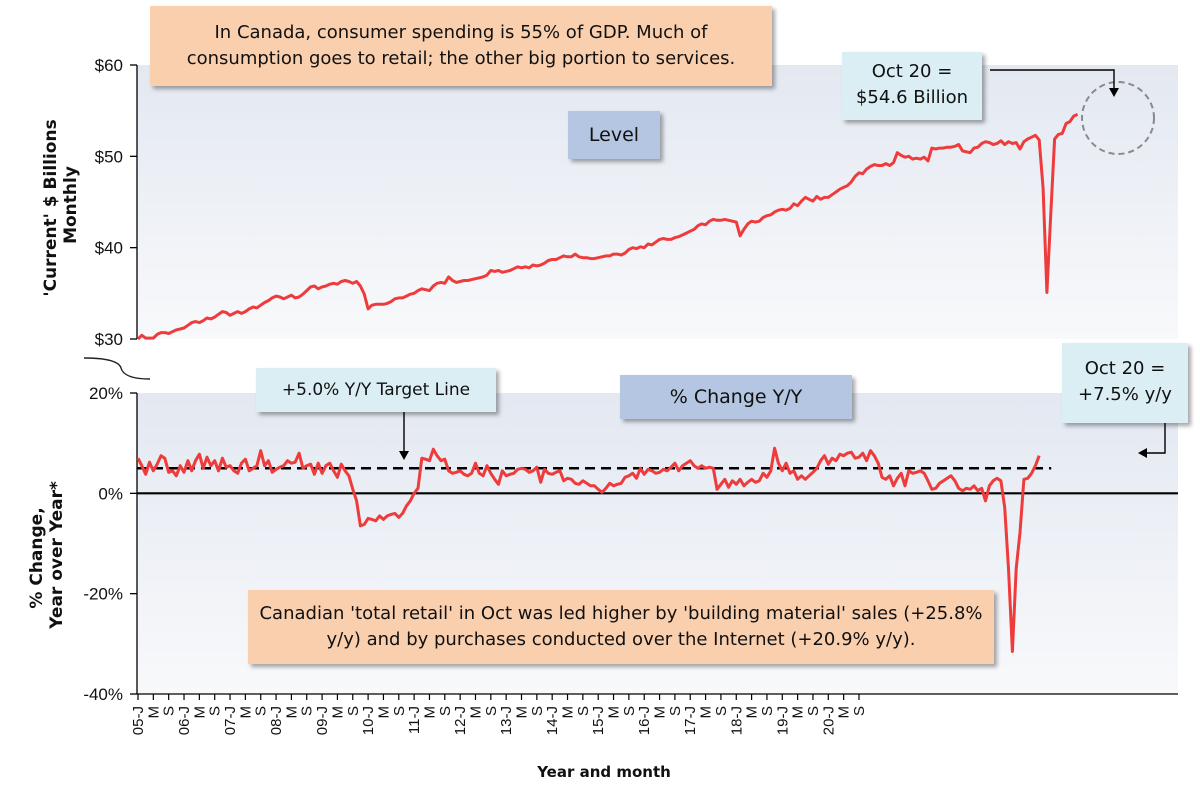 Image resolution: width=1200 pixels, height=790 pixels. What do you see at coordinates (912, 71) in the screenshot?
I see `oct20-level-line-1: Oct 20 =` at bounding box center [912, 71].